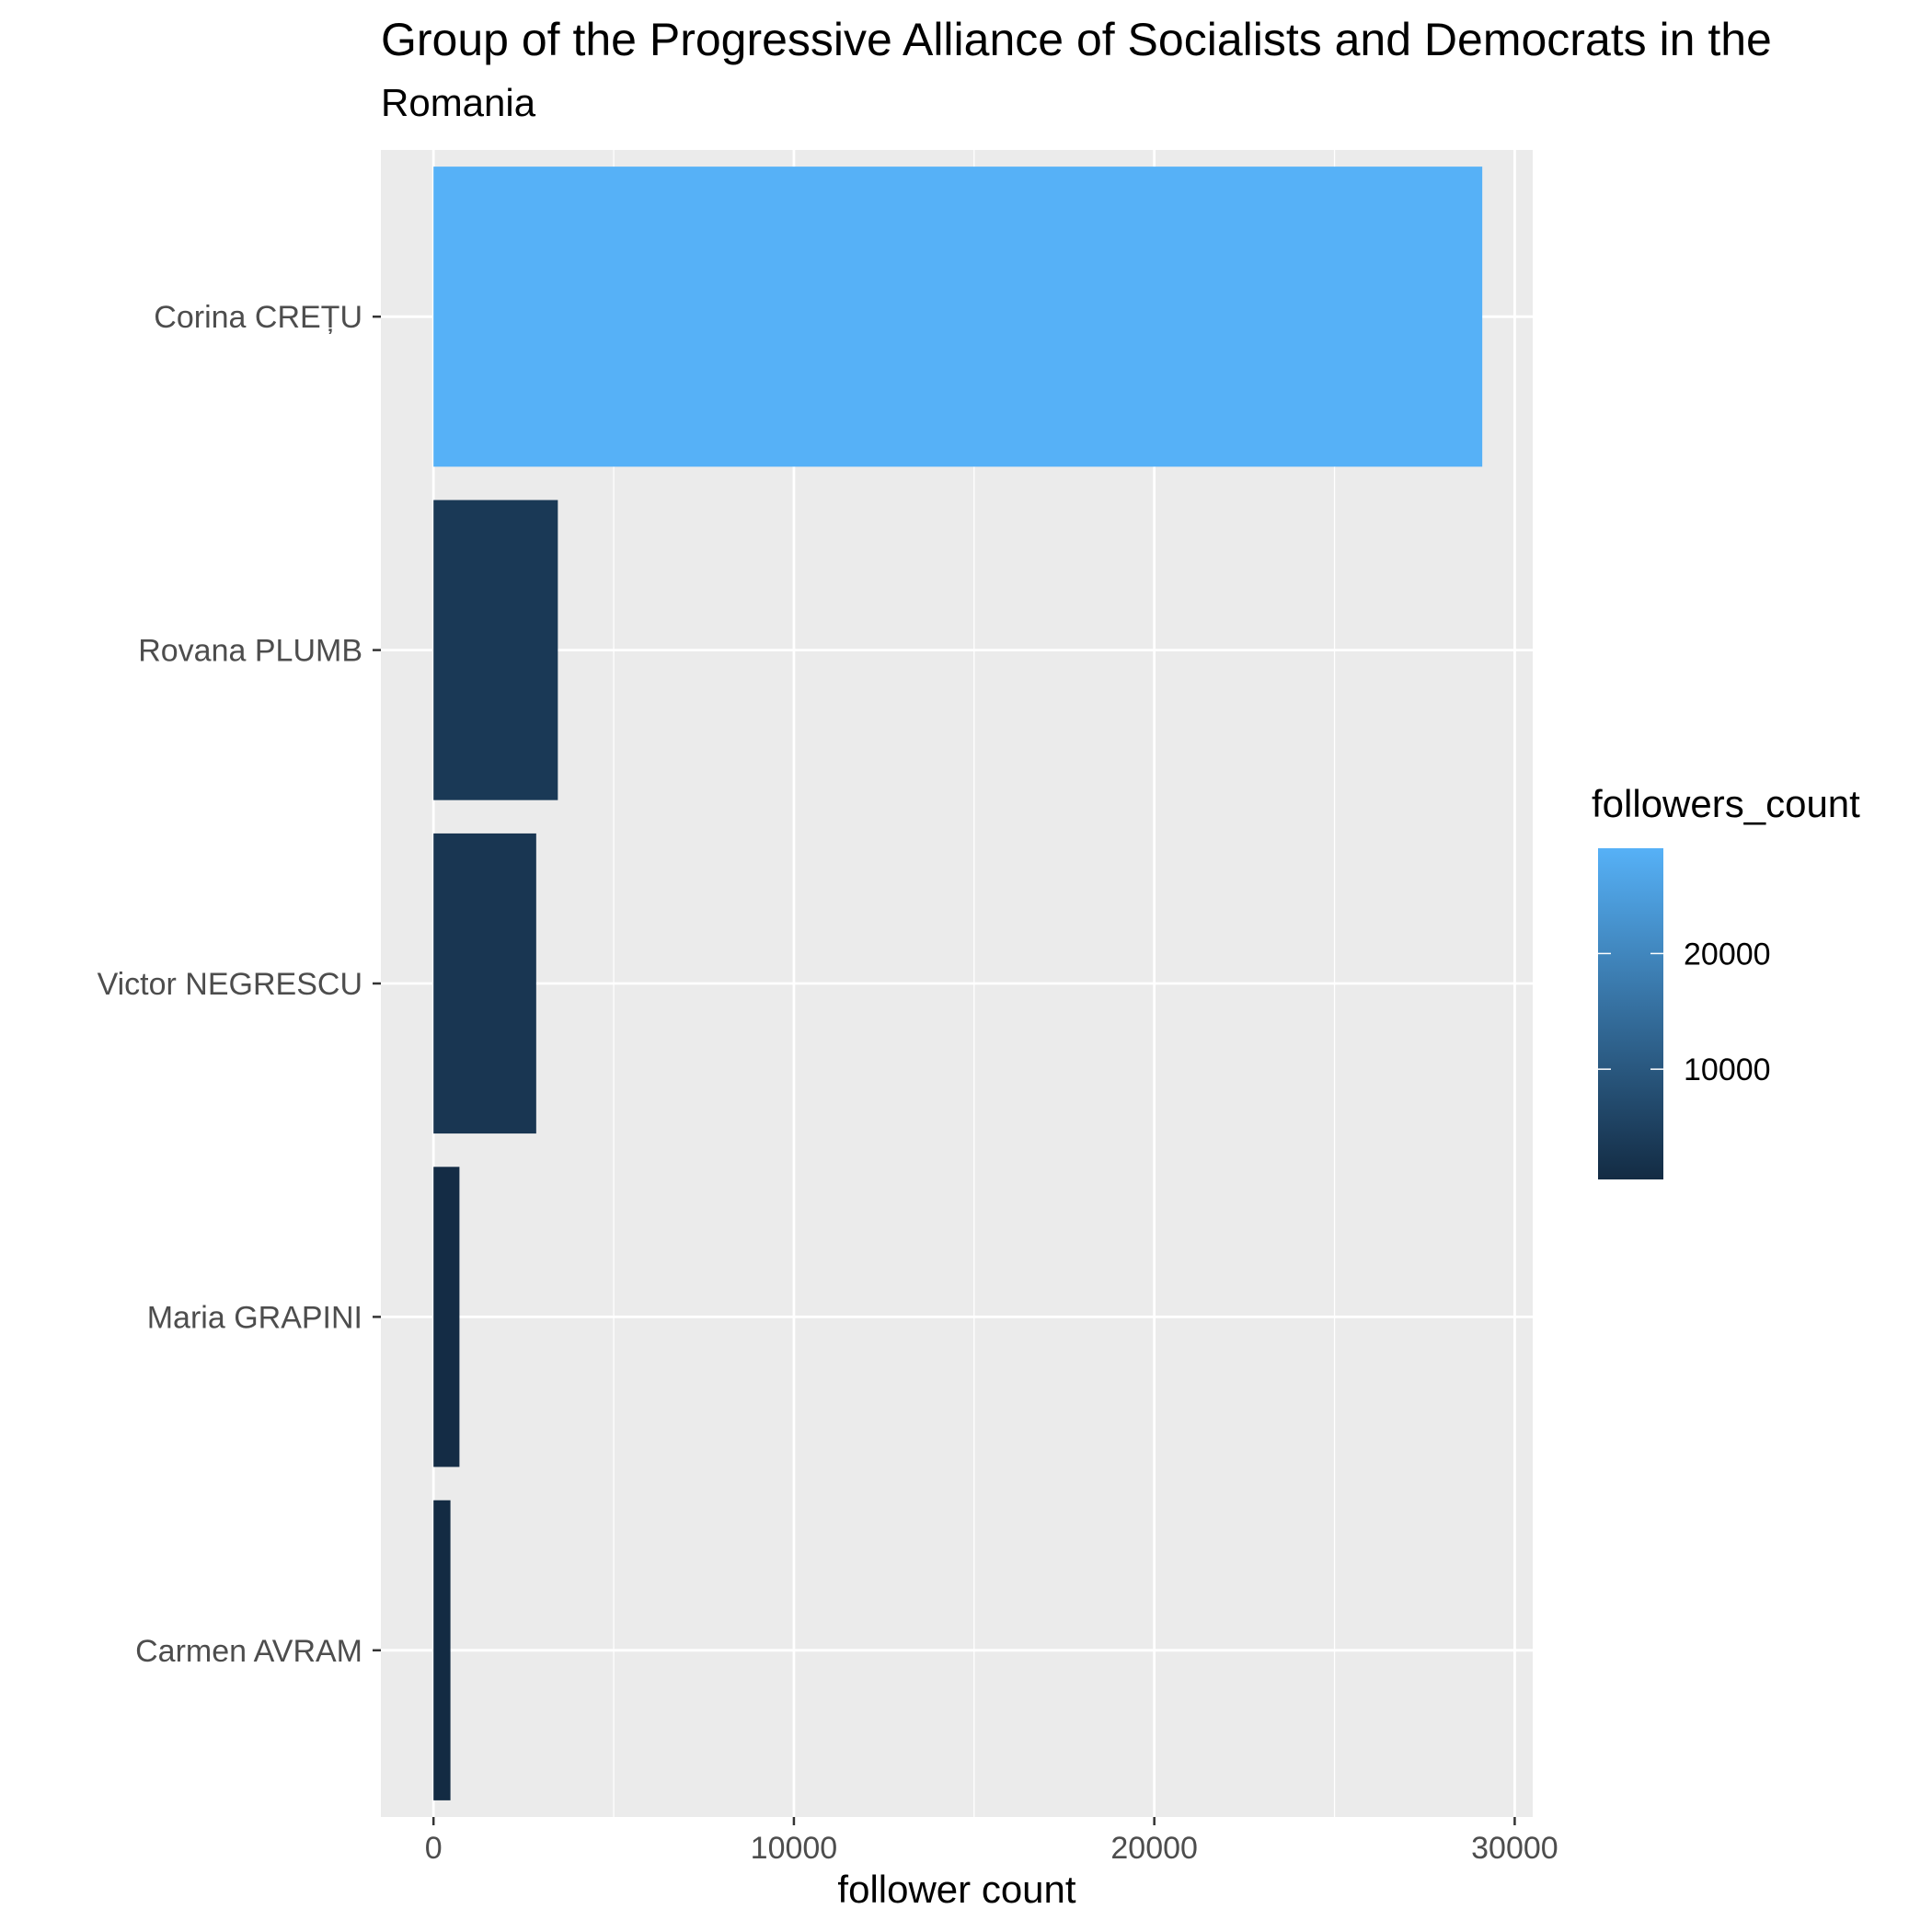 Image resolution: width=1932 pixels, height=1932 pixels. Describe the element at coordinates (248, 1651) in the screenshot. I see `y-tick-label: Carmen AVRAM` at that location.